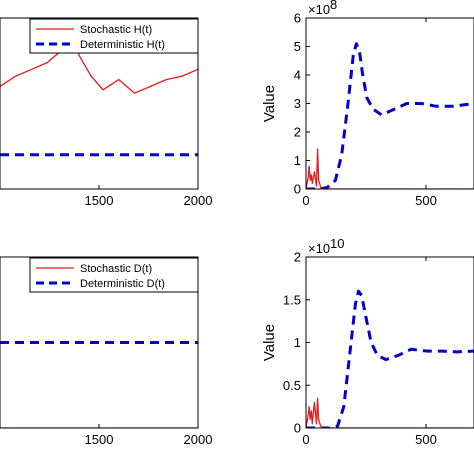 This screenshot has width=474, height=474. I want to click on y-tick-label: 5, so click(297, 46).